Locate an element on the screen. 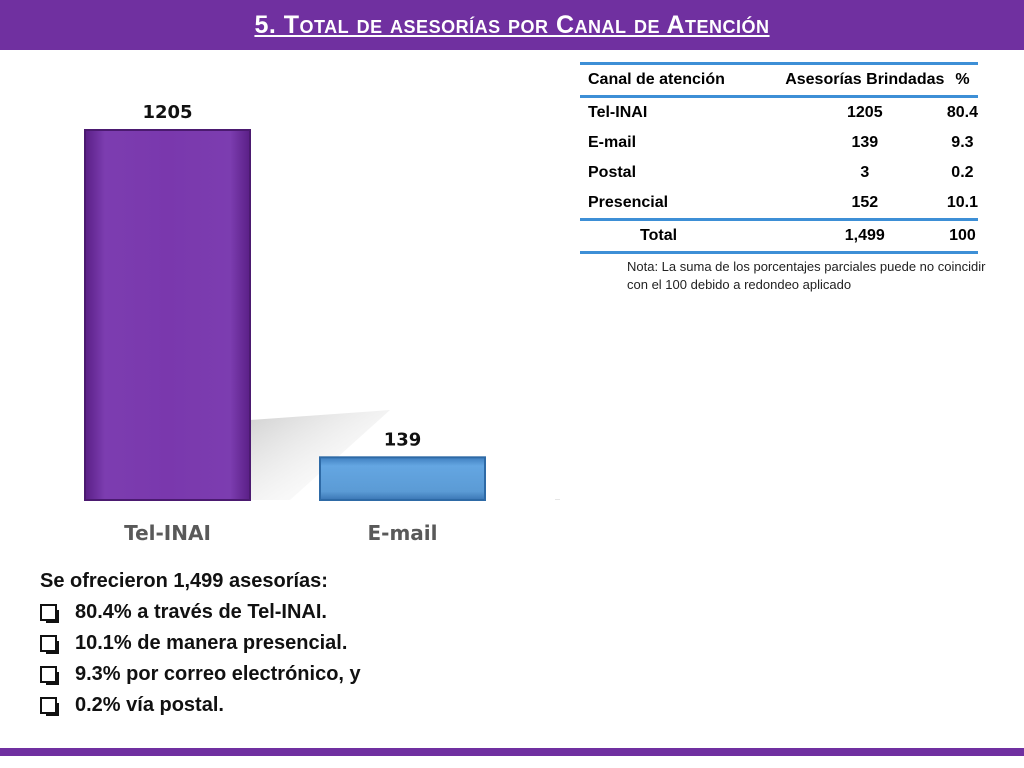 The width and height of the screenshot is (1024, 768). list-item: 0.2% vía postal. is located at coordinates (200, 705).